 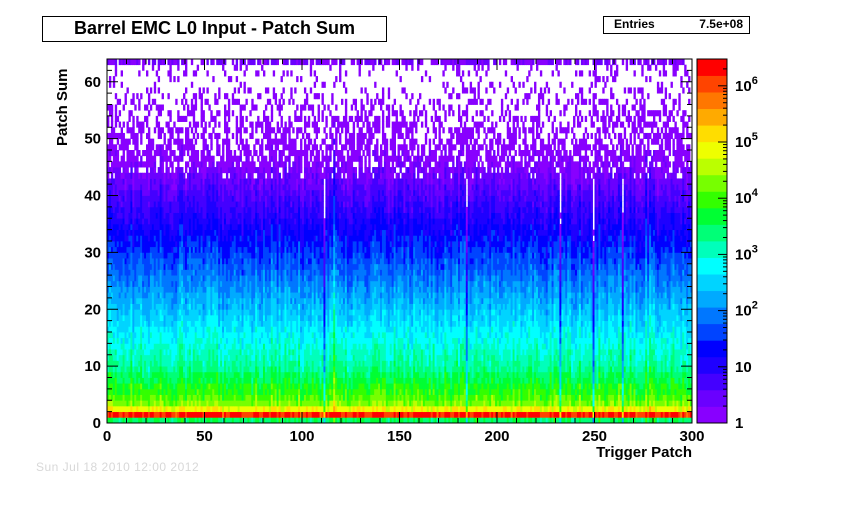 I want to click on stats-label: Entries, so click(x=634, y=24).